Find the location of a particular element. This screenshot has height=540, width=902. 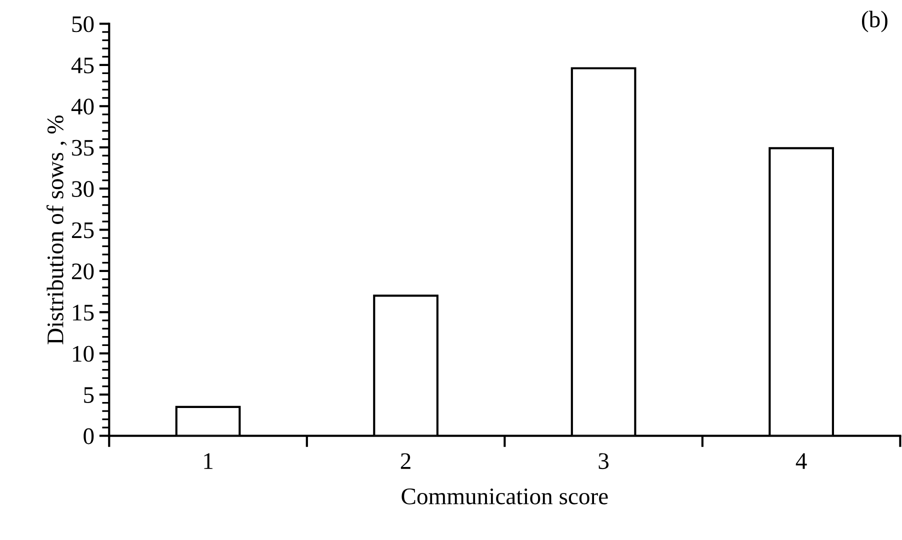

y-tick-label: 20 is located at coordinates (83, 271).